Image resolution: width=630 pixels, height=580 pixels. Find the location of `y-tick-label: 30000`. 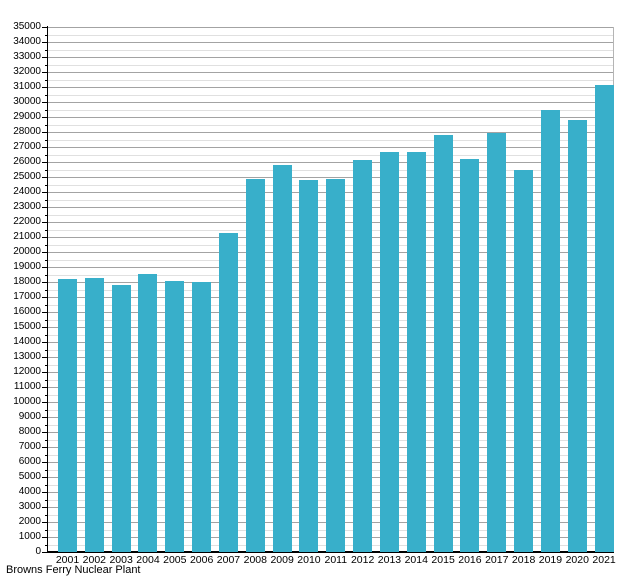

y-tick-label: 30000 is located at coordinates (27, 101).